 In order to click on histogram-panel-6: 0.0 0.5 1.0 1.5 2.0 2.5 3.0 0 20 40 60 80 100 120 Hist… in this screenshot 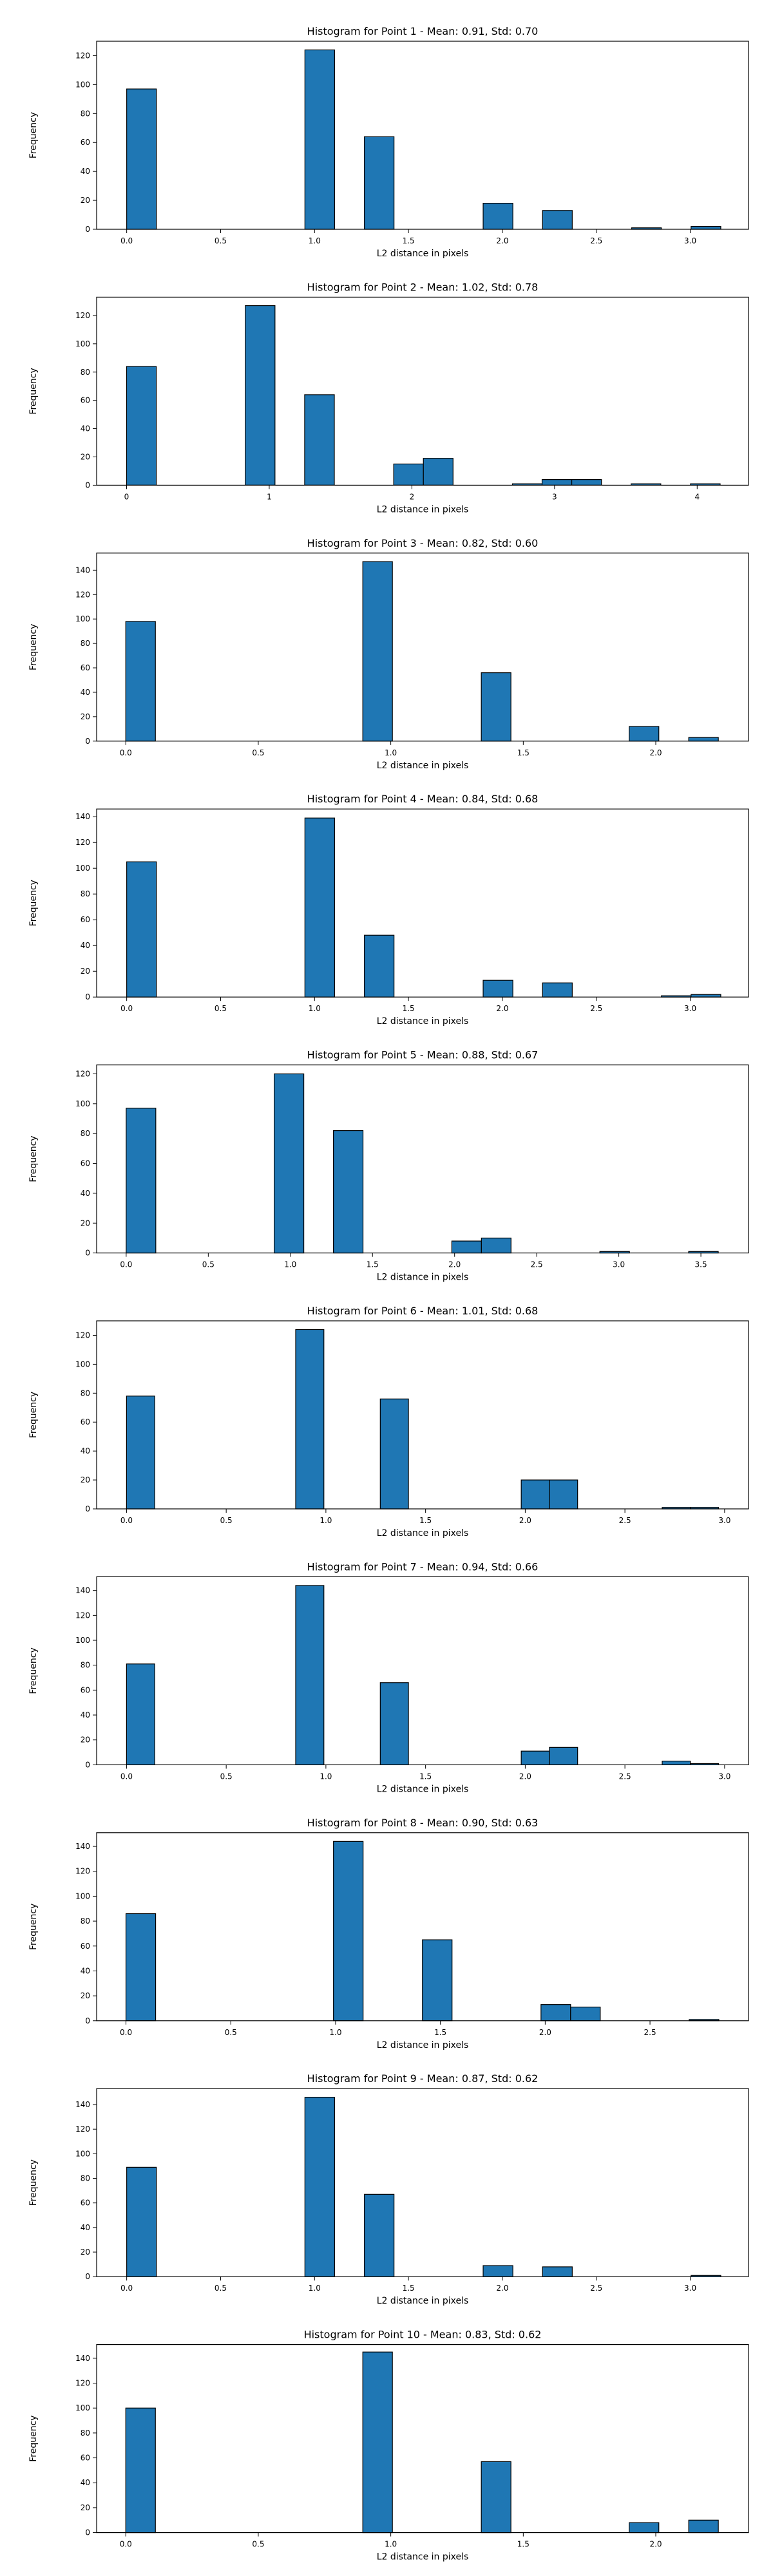, I will do `click(388, 1422)`.